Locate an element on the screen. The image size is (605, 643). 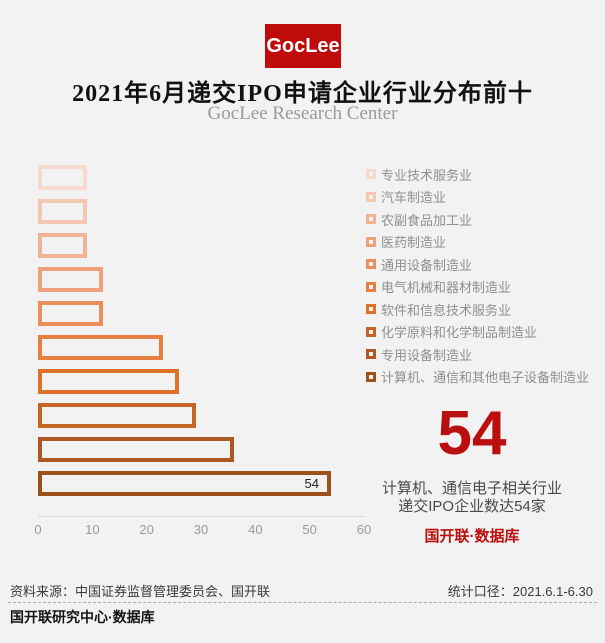
highlight-panel: 54 计算机、通信电子相关行业 递交IPO企业数达54家 国开联·数据库 is located at coordinates (472, 473).